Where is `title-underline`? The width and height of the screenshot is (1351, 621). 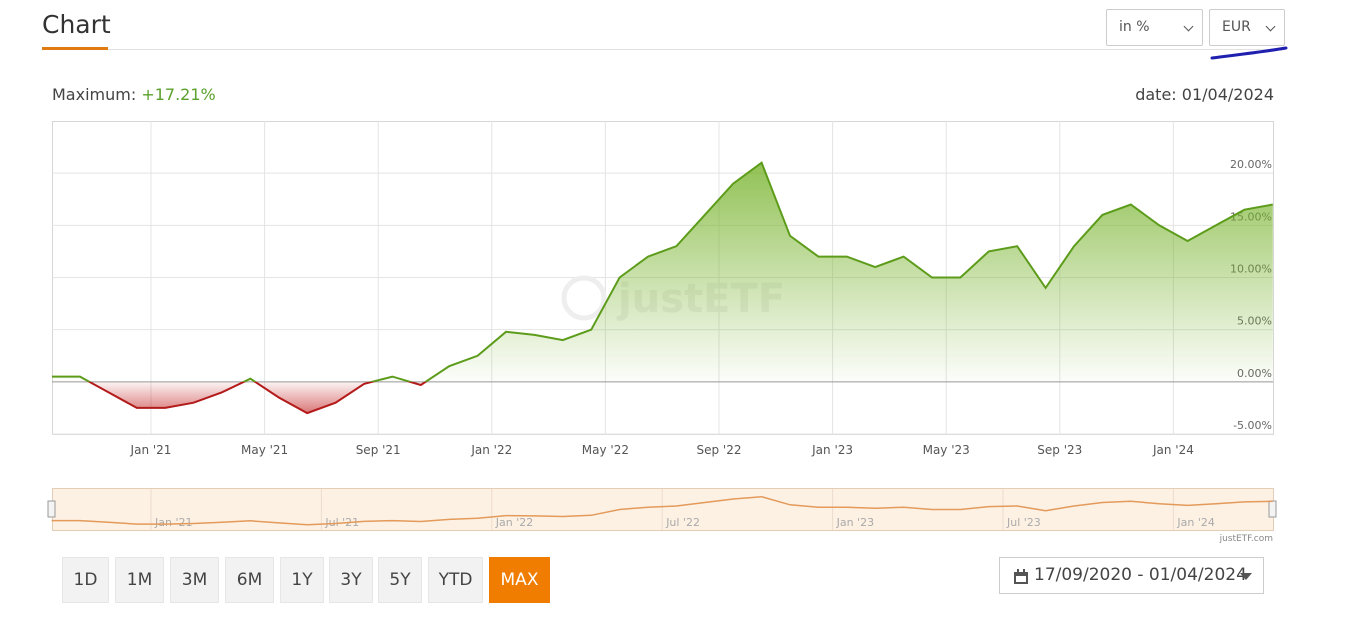
title-underline is located at coordinates (75, 48).